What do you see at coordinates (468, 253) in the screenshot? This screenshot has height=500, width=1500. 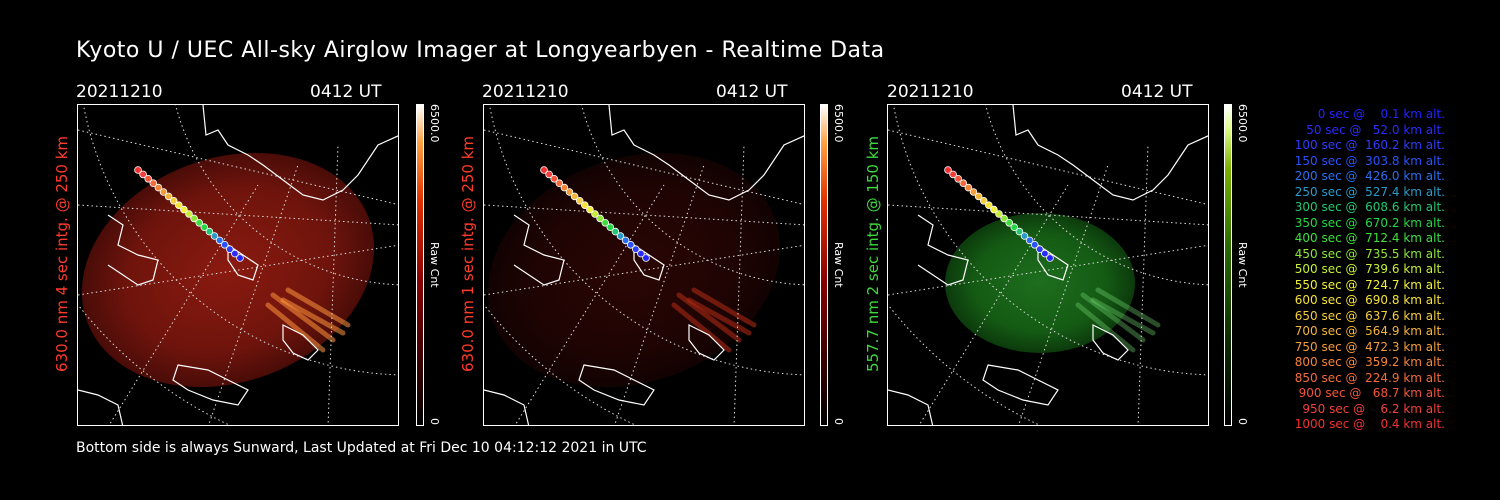 I see `panel-ylabel: 630.0 nm 1 sec intg. @ 250 km` at bounding box center [468, 253].